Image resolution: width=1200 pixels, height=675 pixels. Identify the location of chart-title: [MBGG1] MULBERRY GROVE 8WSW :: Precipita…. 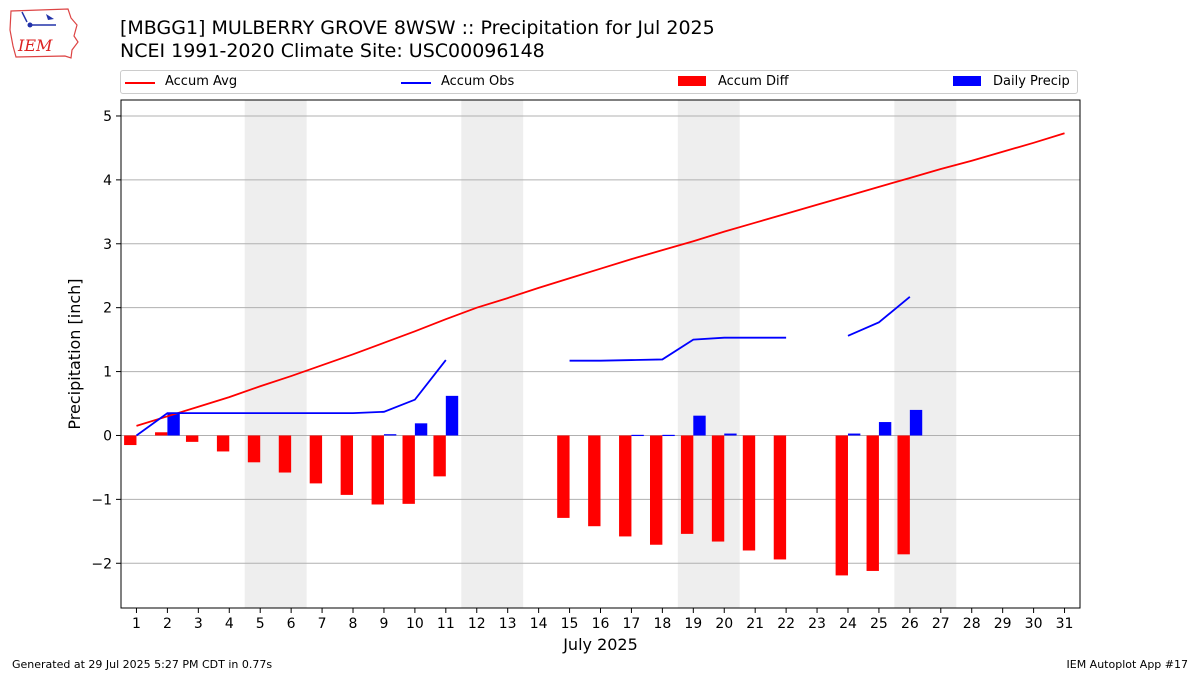
(417, 28).